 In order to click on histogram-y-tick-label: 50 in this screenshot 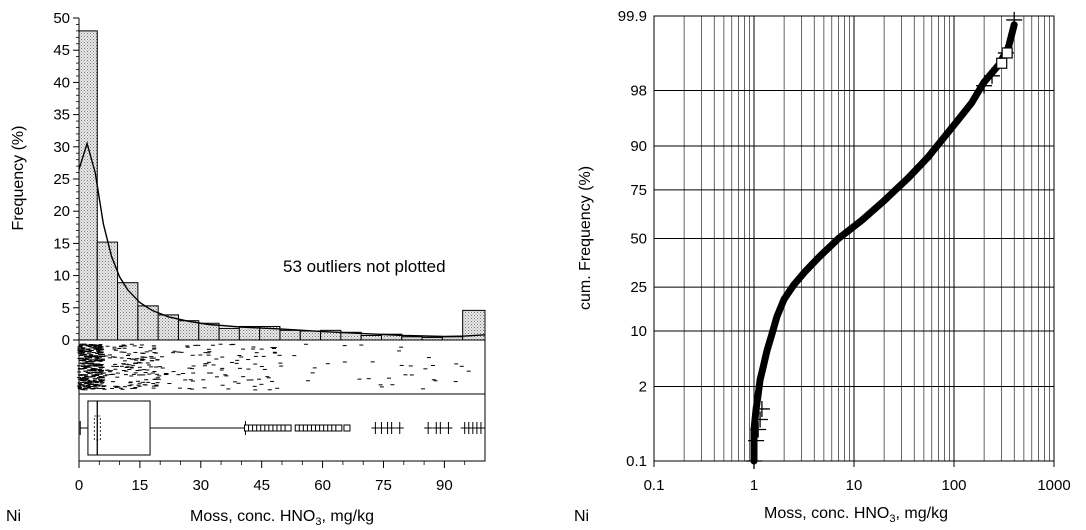, I will do `click(61, 18)`.